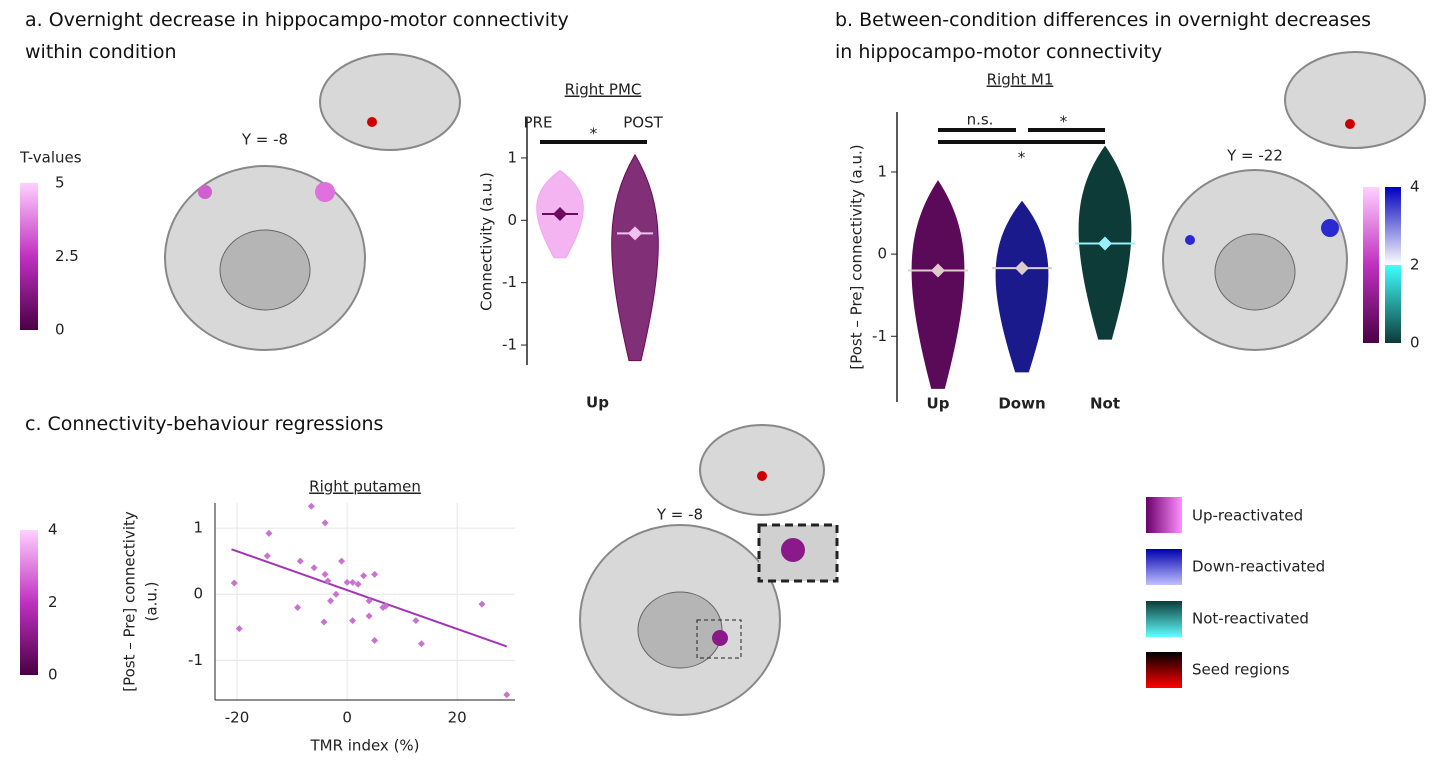 The image size is (1451, 764). I want to click on x-tick-label: 0, so click(347, 718).